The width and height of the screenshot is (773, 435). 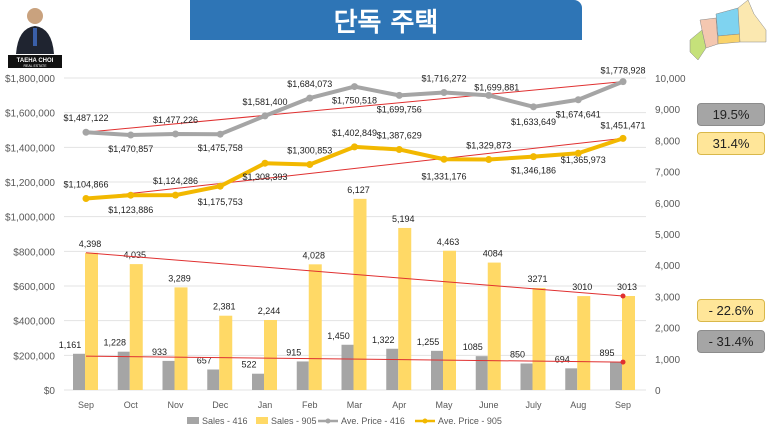 What do you see at coordinates (667, 266) in the screenshot?
I see `right-axis-tick-label: 4,000` at bounding box center [667, 266].